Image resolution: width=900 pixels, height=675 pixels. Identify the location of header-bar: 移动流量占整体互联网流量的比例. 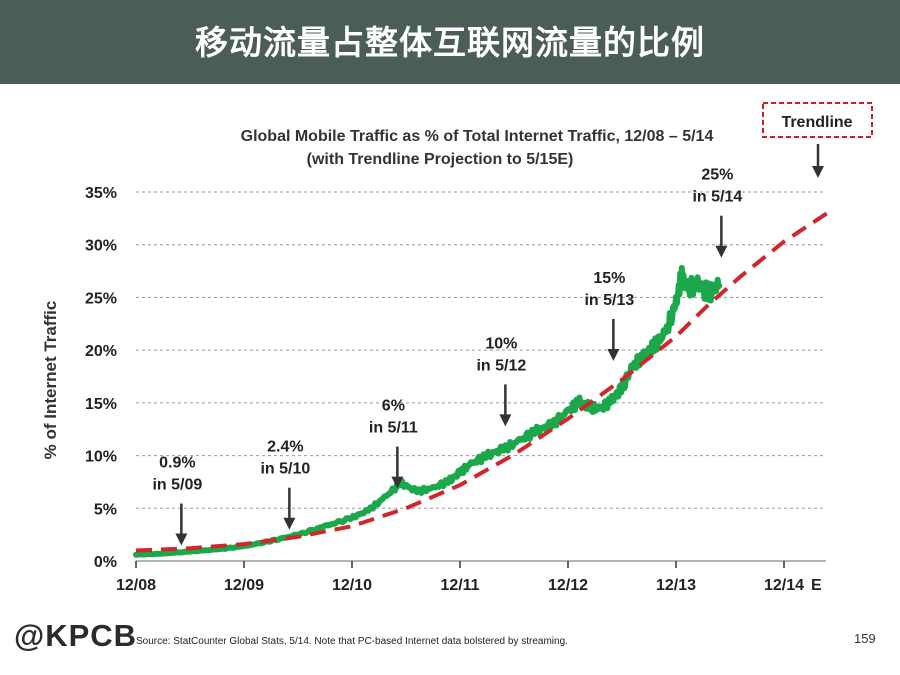
(450, 42).